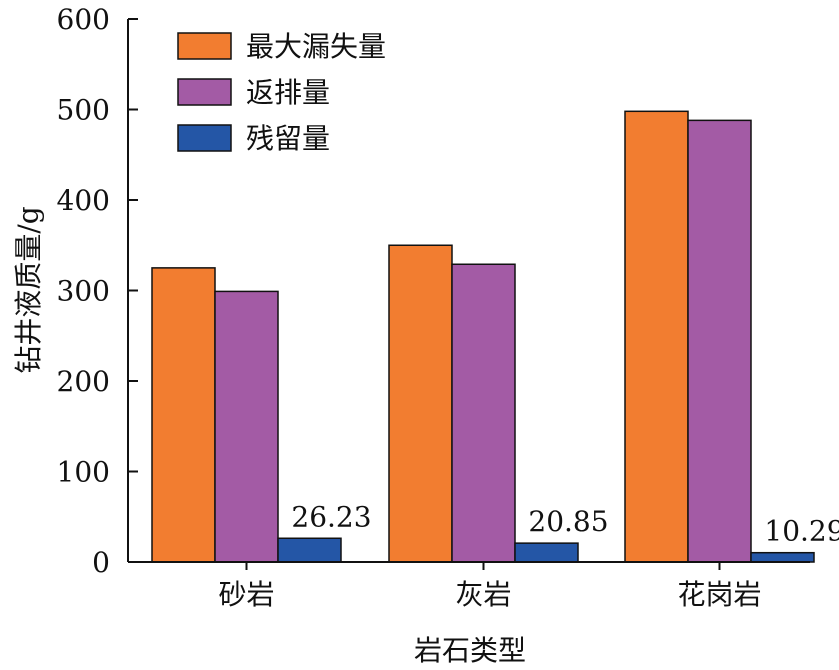 Image resolution: width=839 pixels, height=670 pixels. I want to click on y-axis-title: 钻井液质量/g, so click(28, 289).